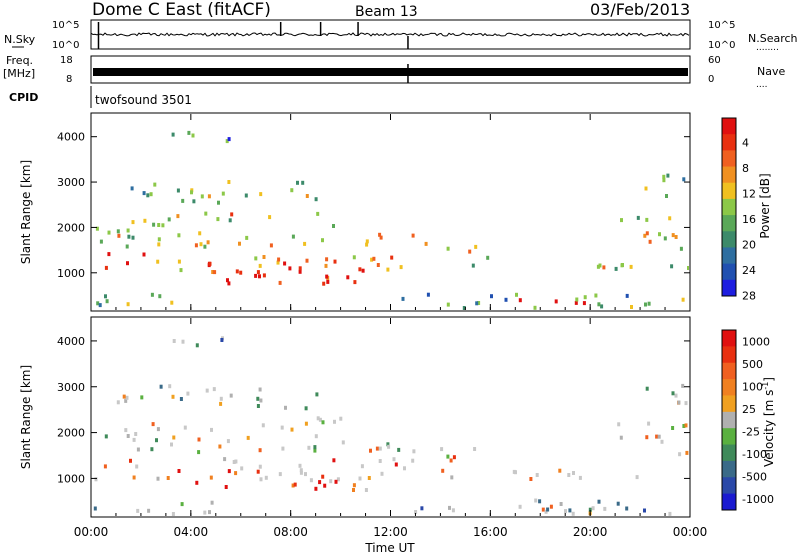 The width and height of the screenshot is (800, 554). What do you see at coordinates (26, 417) in the screenshot?
I see `velocity-ylabel: Slant Range [km]` at bounding box center [26, 417].